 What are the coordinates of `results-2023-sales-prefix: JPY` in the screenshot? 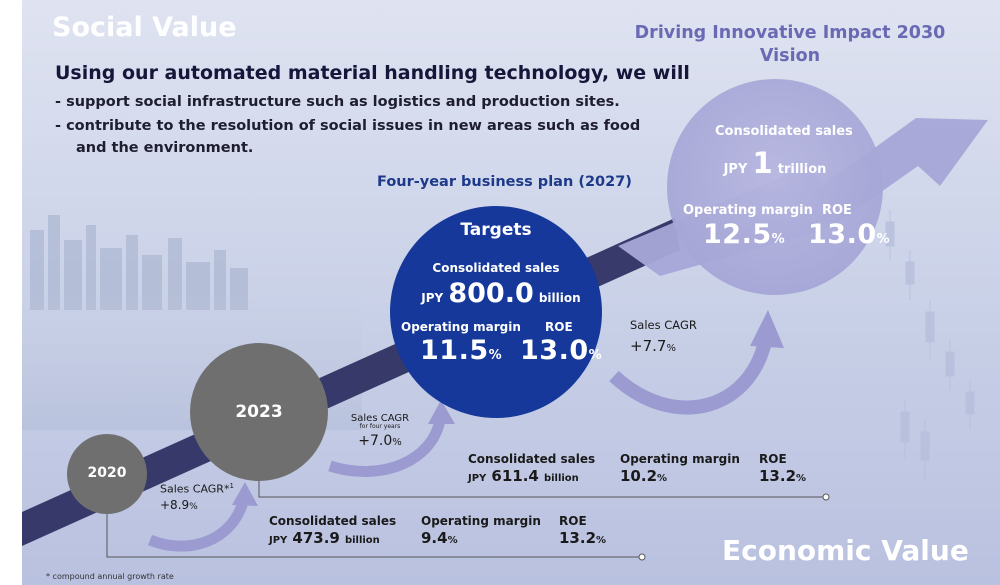 It's located at (477, 478).